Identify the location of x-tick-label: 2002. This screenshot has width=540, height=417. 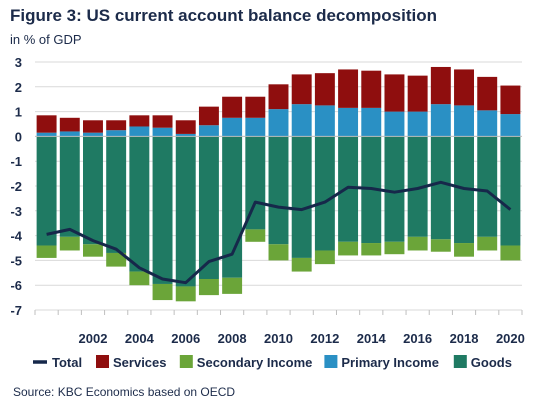
(93, 338).